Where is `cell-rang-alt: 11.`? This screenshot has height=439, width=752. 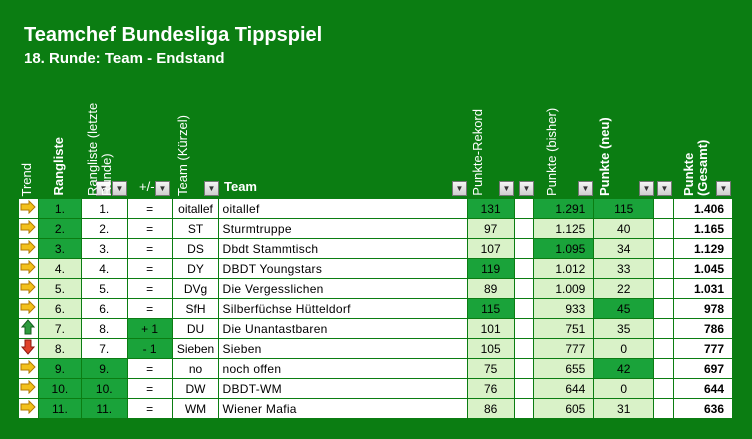 cell-rang-alt: 11. is located at coordinates (104, 408).